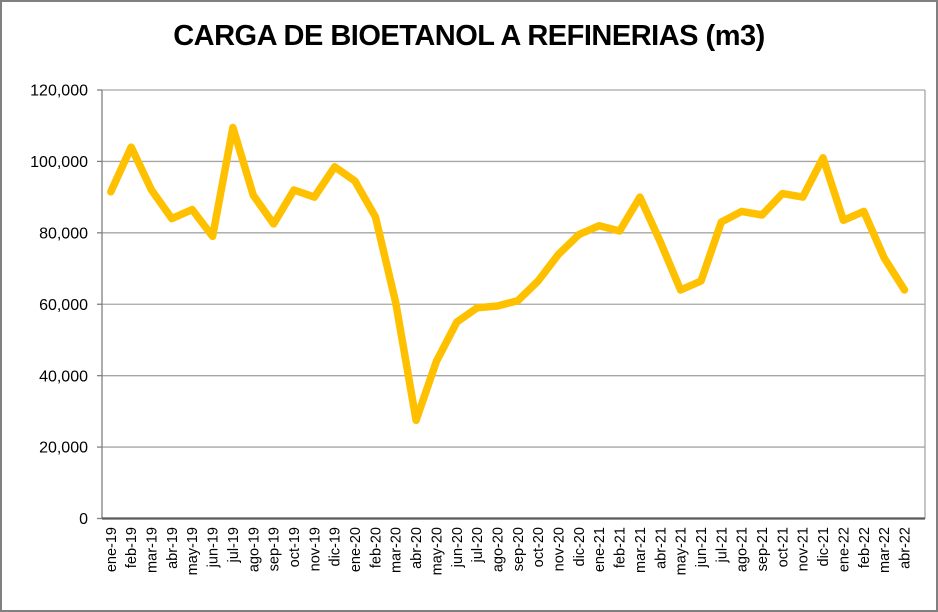 The image size is (938, 612). I want to click on x-tick-label: abr-21, so click(661, 548).